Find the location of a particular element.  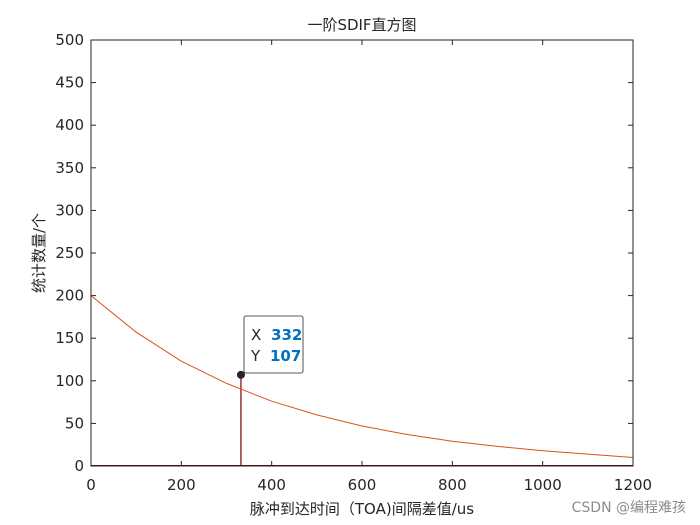

datatip-y-value: 107 is located at coordinates (285, 356).